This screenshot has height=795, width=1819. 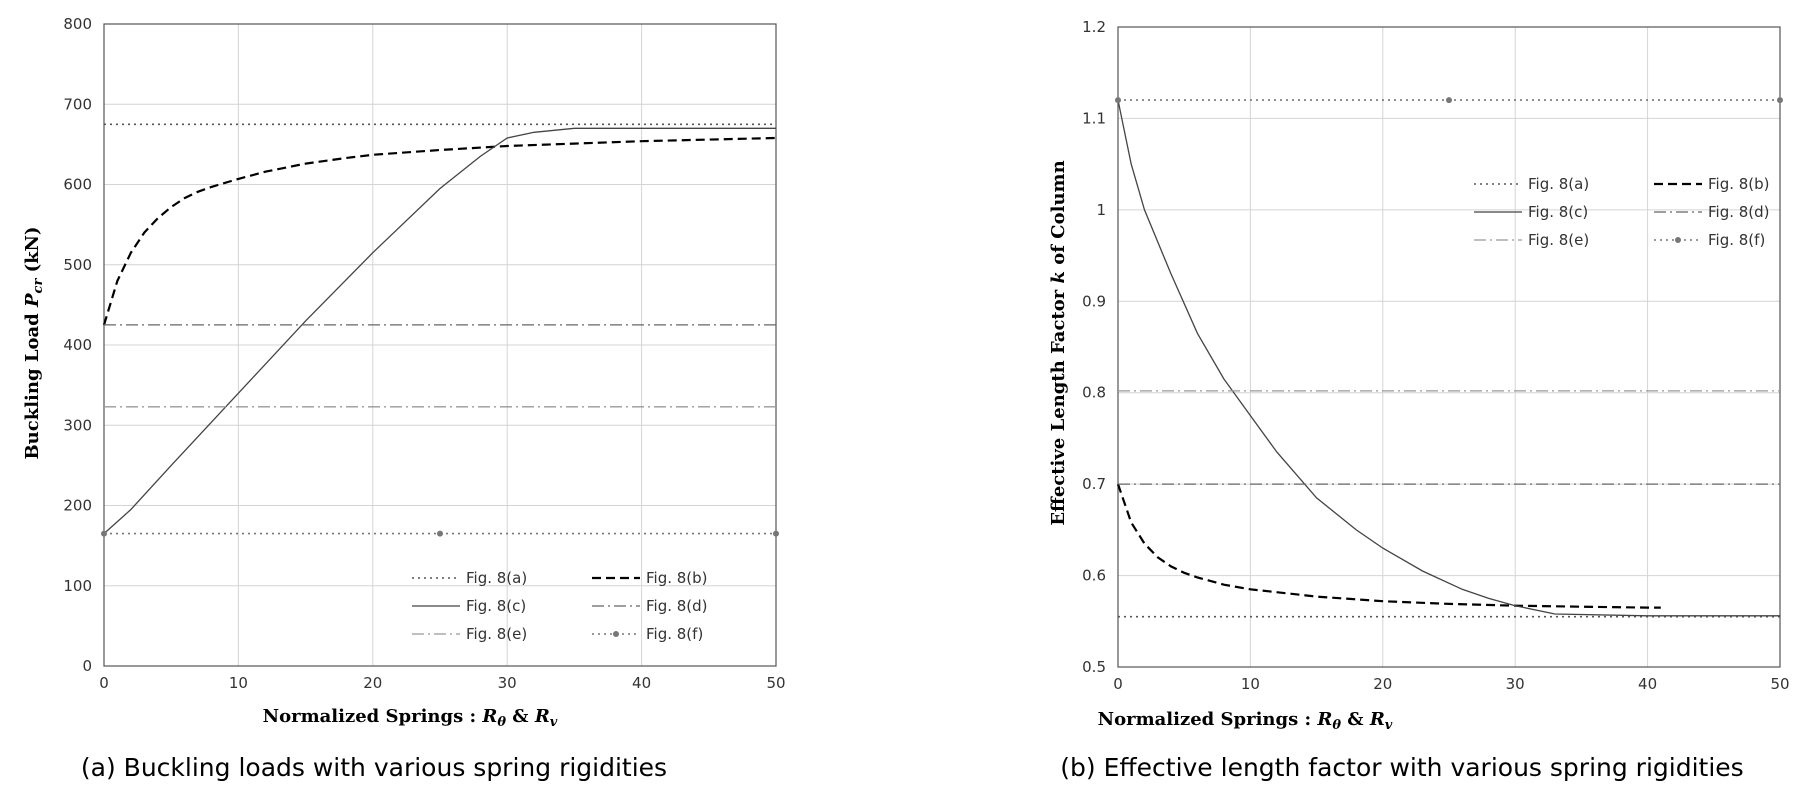 I want to click on x-tick-label-b: 10, so click(x=1250, y=684).